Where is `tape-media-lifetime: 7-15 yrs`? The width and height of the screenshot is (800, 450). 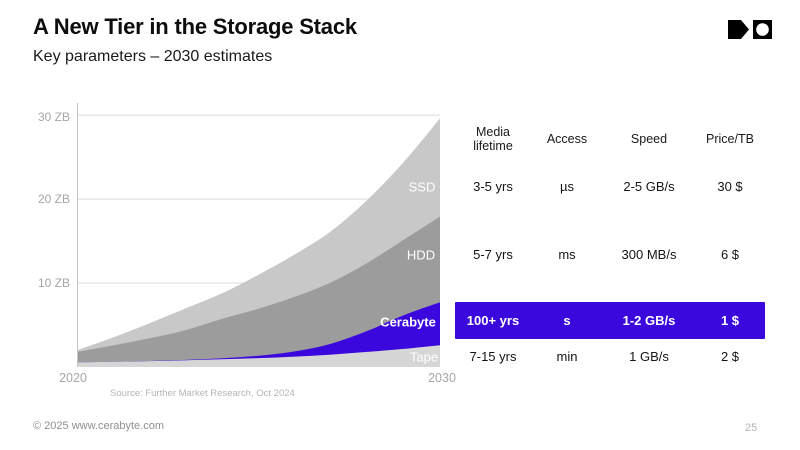 tape-media-lifetime: 7-15 yrs is located at coordinates (493, 356).